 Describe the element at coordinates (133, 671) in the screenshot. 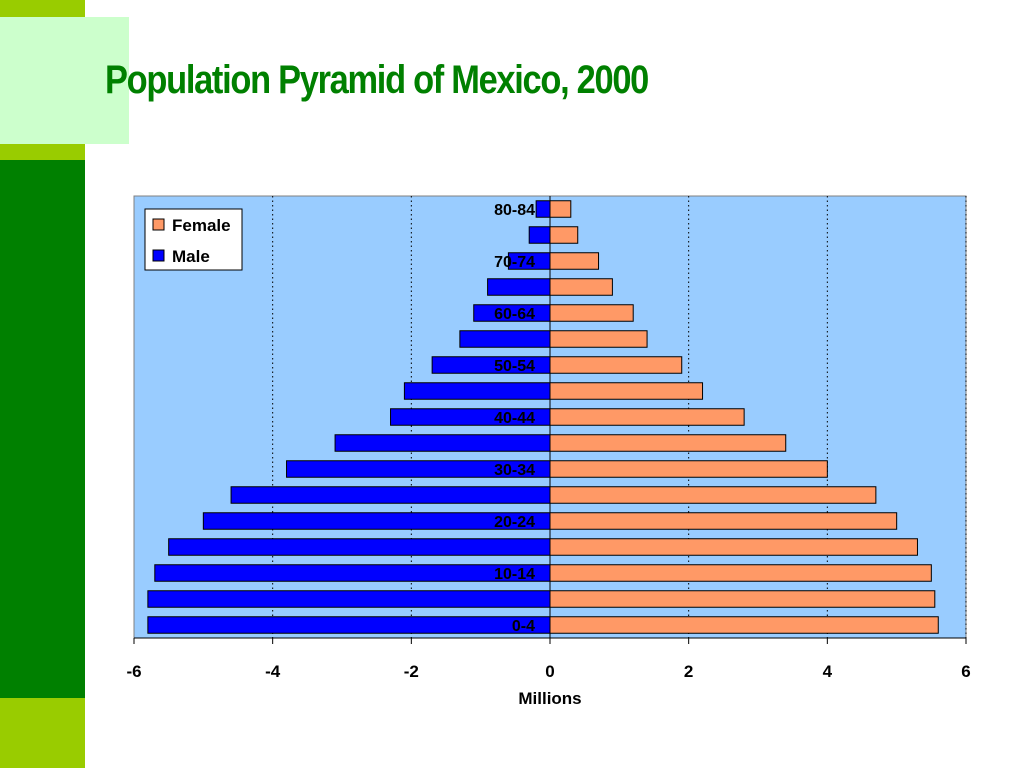

I see `x-tick-label: -6` at that location.